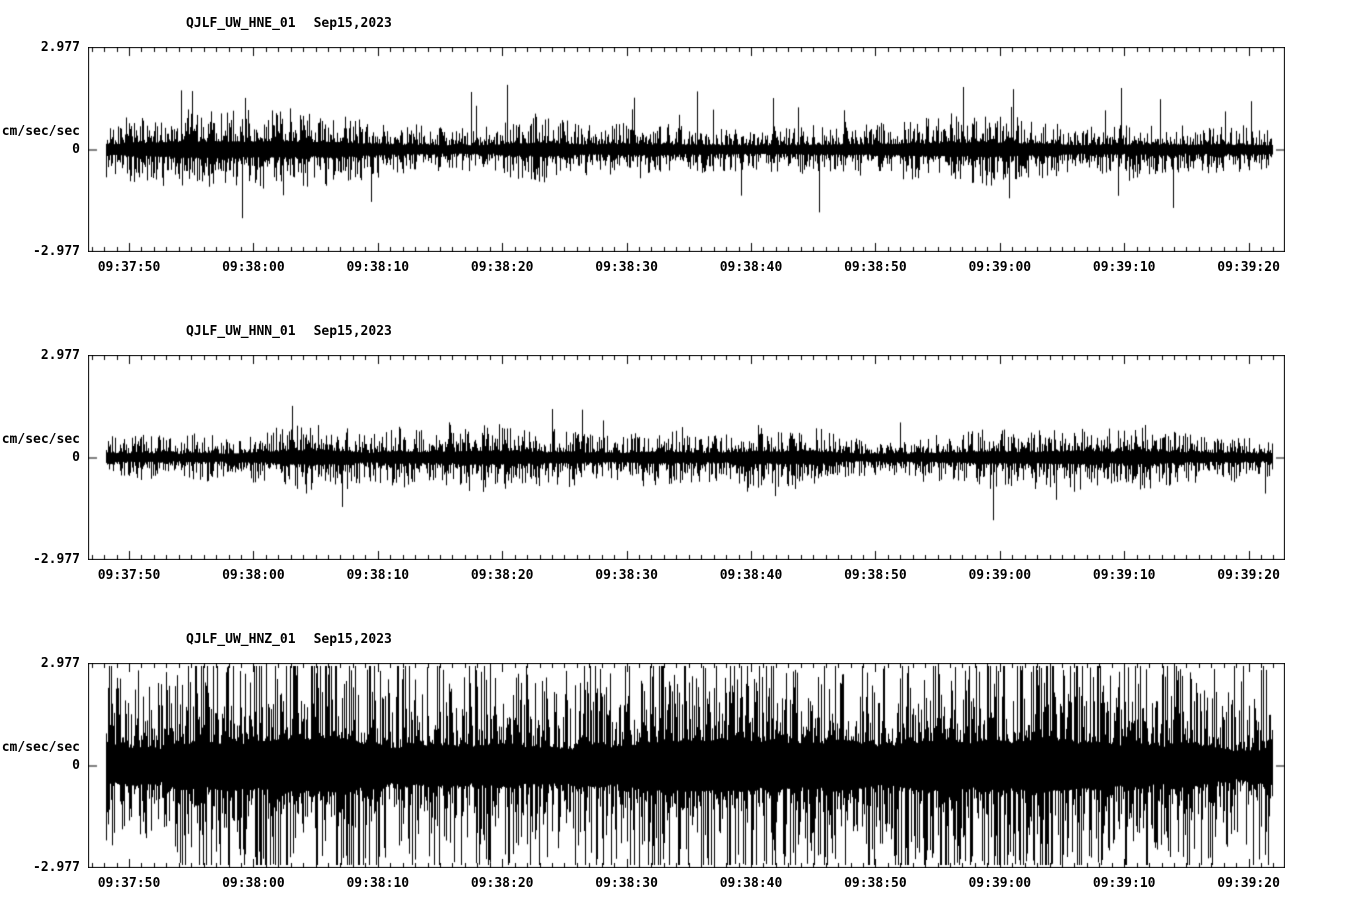  I want to click on panel-title: QJLF_UW_HNN_01 Sep15,2023, so click(289, 331).